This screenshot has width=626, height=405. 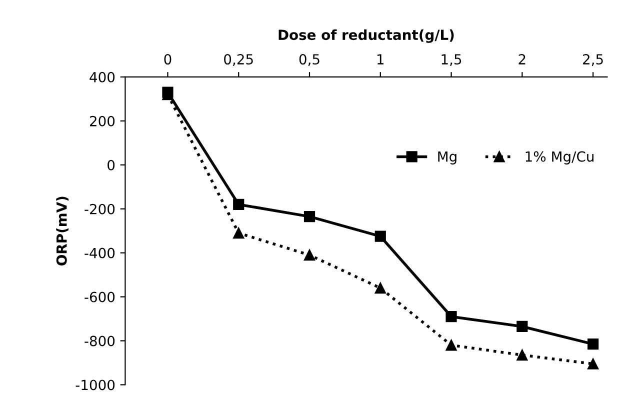 What do you see at coordinates (99, 253) in the screenshot?
I see `y-tick-label: -400` at bounding box center [99, 253].